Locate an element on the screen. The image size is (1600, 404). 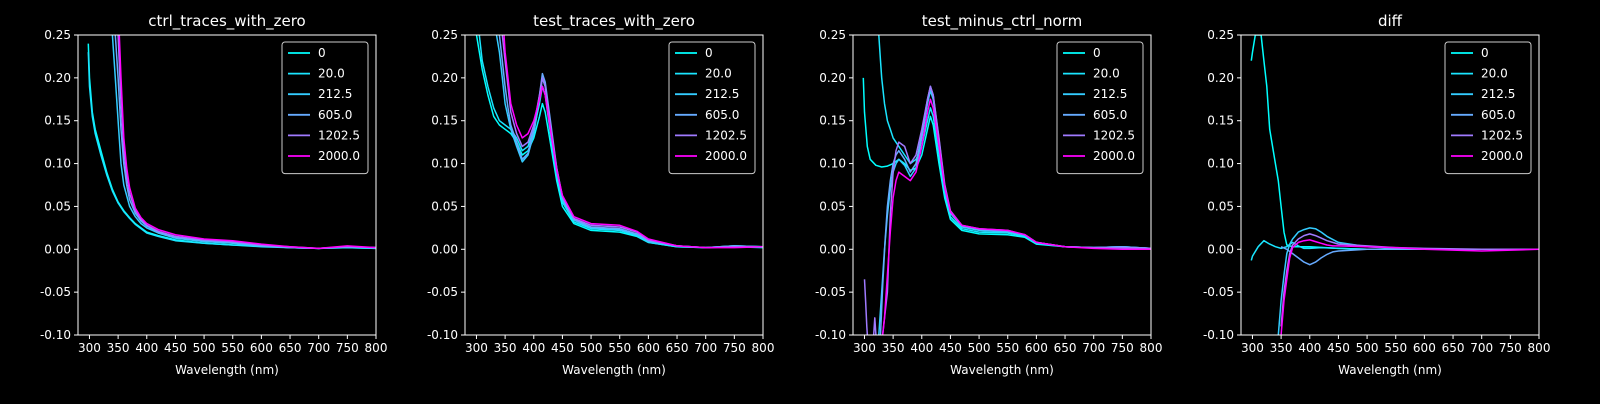
series-line-212.5 is located at coordinates (1408, 281).